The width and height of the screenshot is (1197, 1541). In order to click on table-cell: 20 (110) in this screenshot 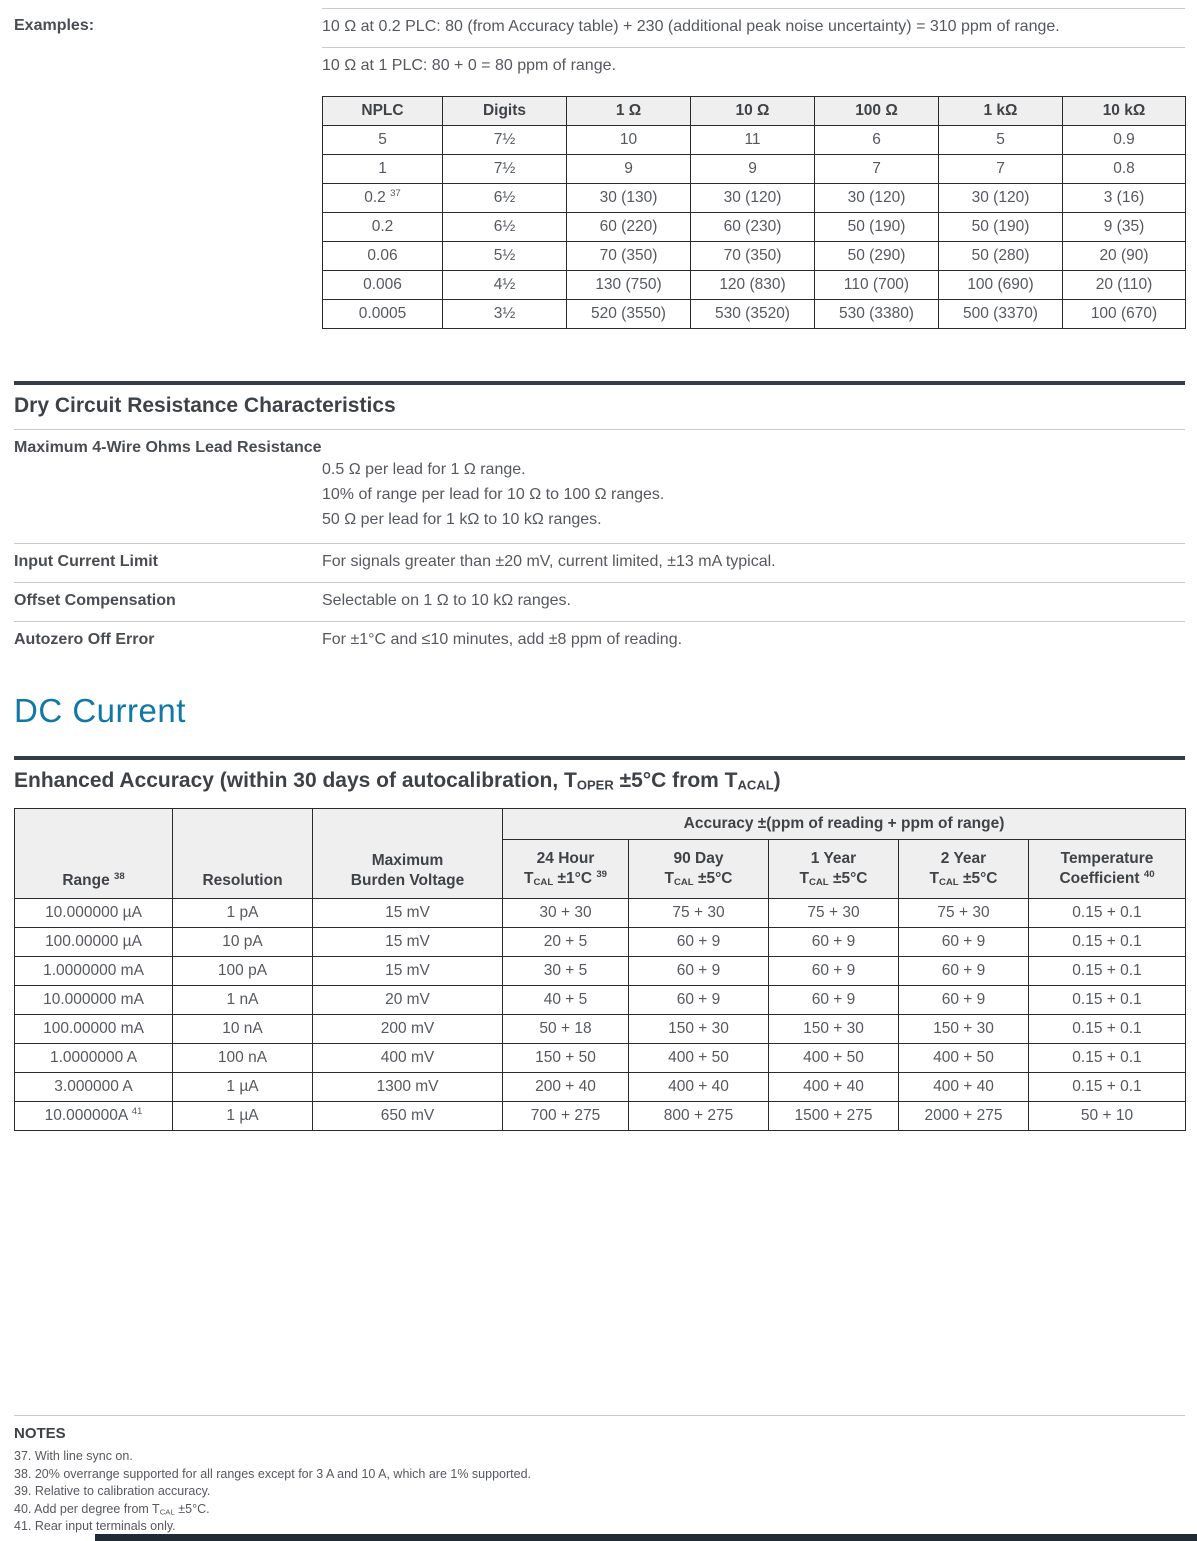, I will do `click(1124, 285)`.